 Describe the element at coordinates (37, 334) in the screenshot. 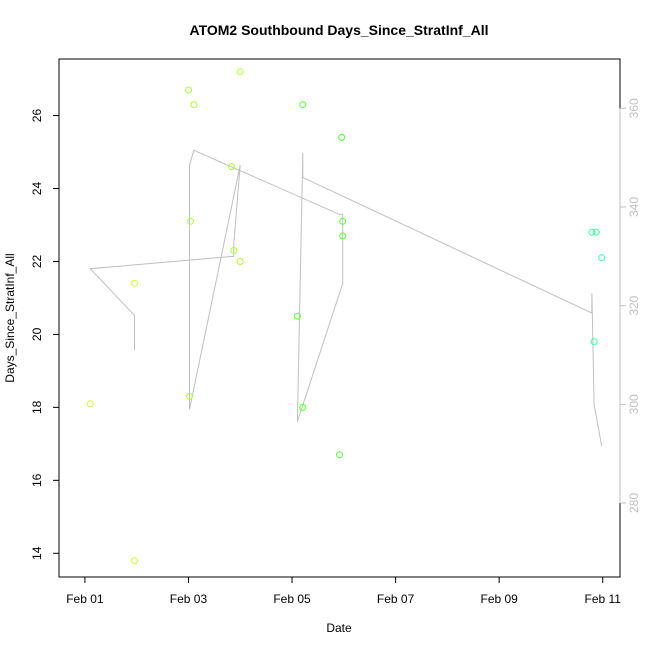

I see `y-tick-label: 20` at that location.